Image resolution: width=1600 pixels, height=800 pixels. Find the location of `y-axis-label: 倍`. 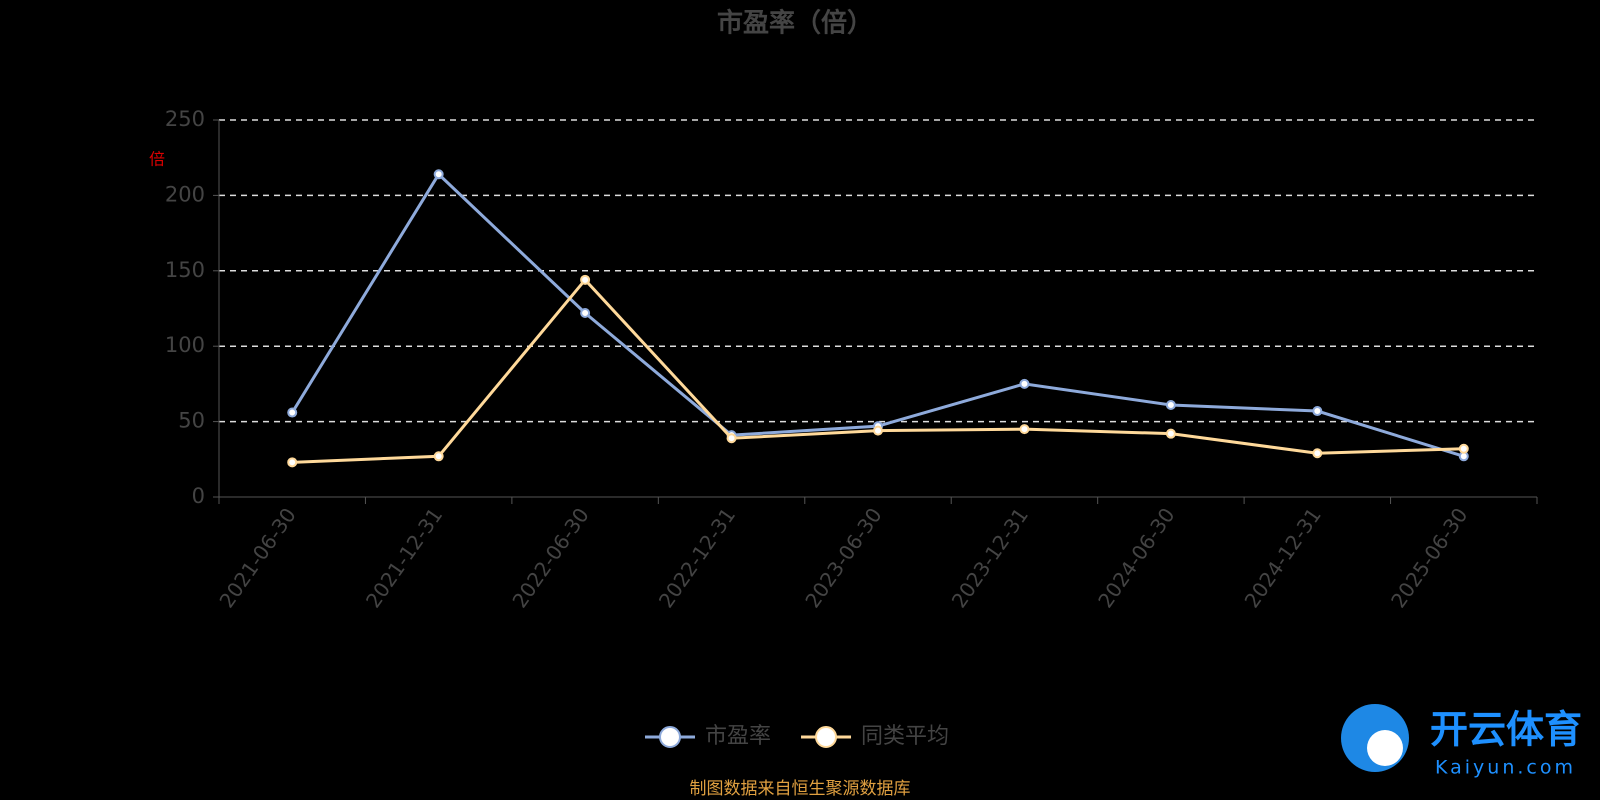

y-axis-label: 倍 is located at coordinates (157, 159).